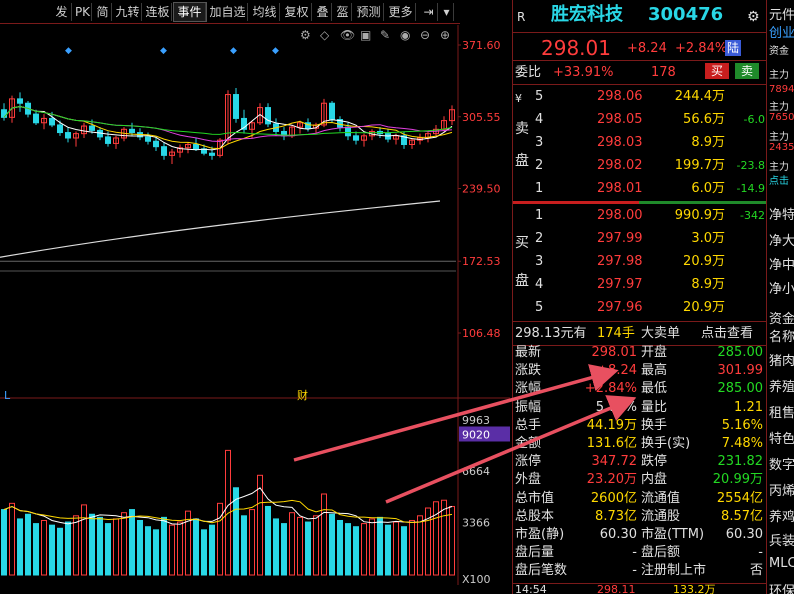 The width and height of the screenshot is (794, 594). What do you see at coordinates (528, 425) in the screenshot?
I see `stat-label-left: 总手` at bounding box center [528, 425].